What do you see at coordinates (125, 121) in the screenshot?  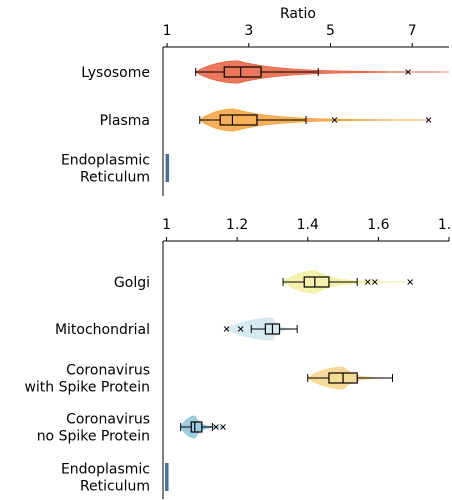 I see `y-tick-label-plasma: Plasma` at bounding box center [125, 121].